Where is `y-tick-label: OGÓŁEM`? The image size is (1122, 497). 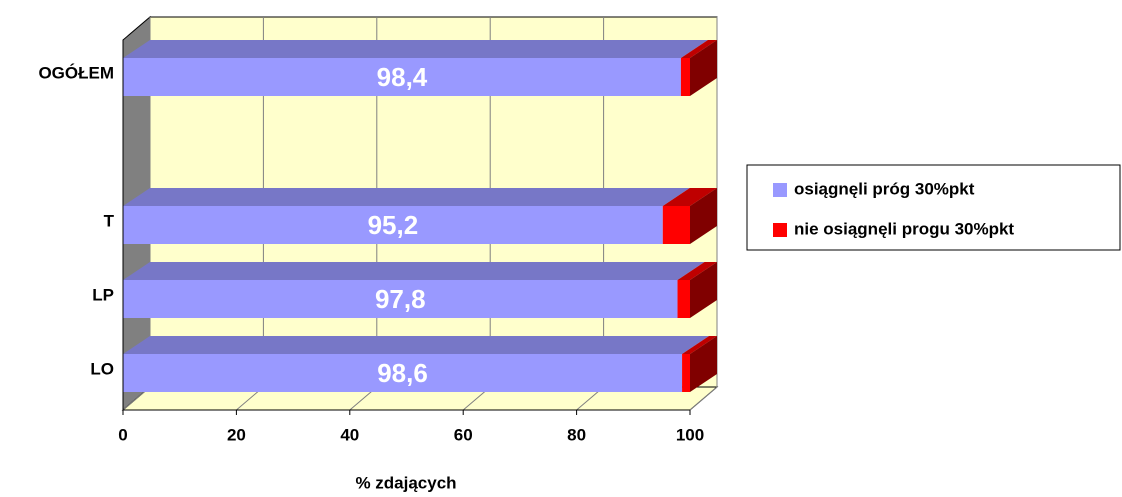
y-tick-label: OGÓŁEM is located at coordinates (76, 72).